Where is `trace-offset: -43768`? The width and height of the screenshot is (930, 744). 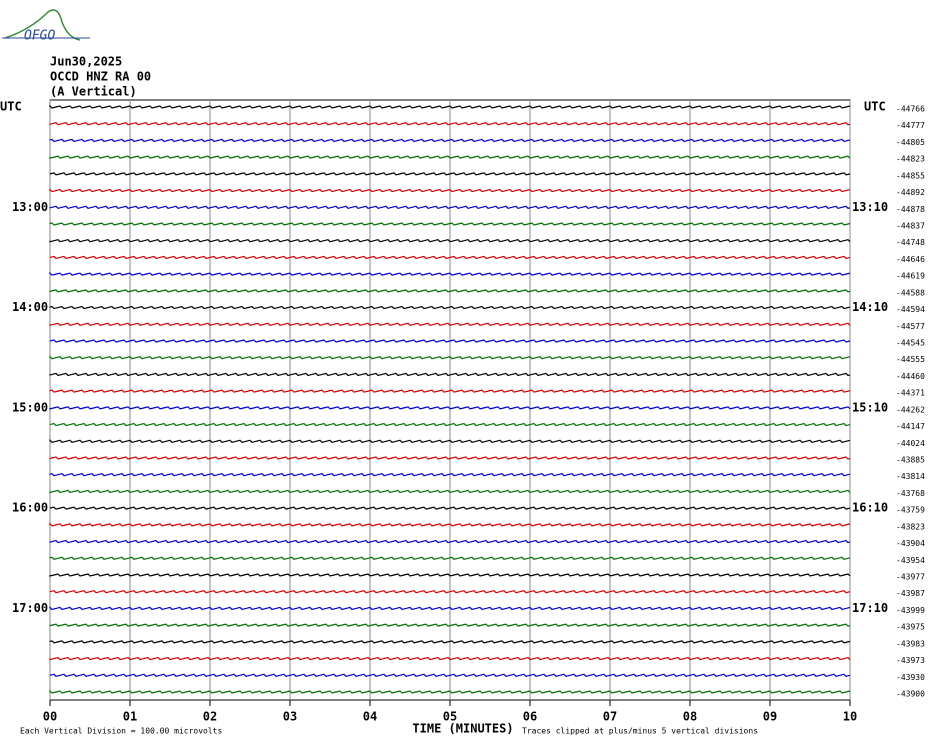 trace-offset: -43768 is located at coordinates (910, 493).